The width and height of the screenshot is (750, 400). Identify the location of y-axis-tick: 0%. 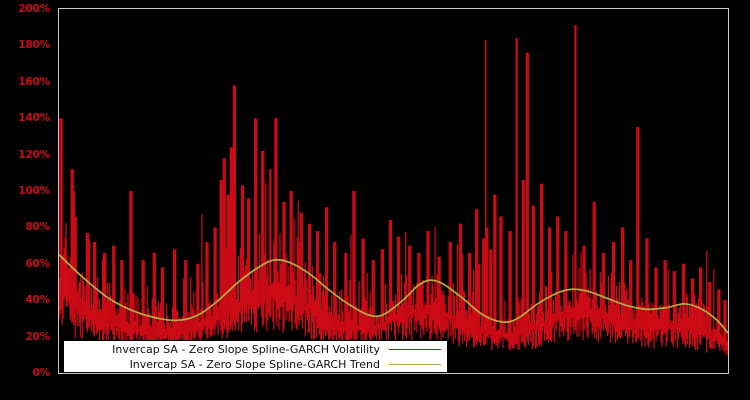
(41, 373).